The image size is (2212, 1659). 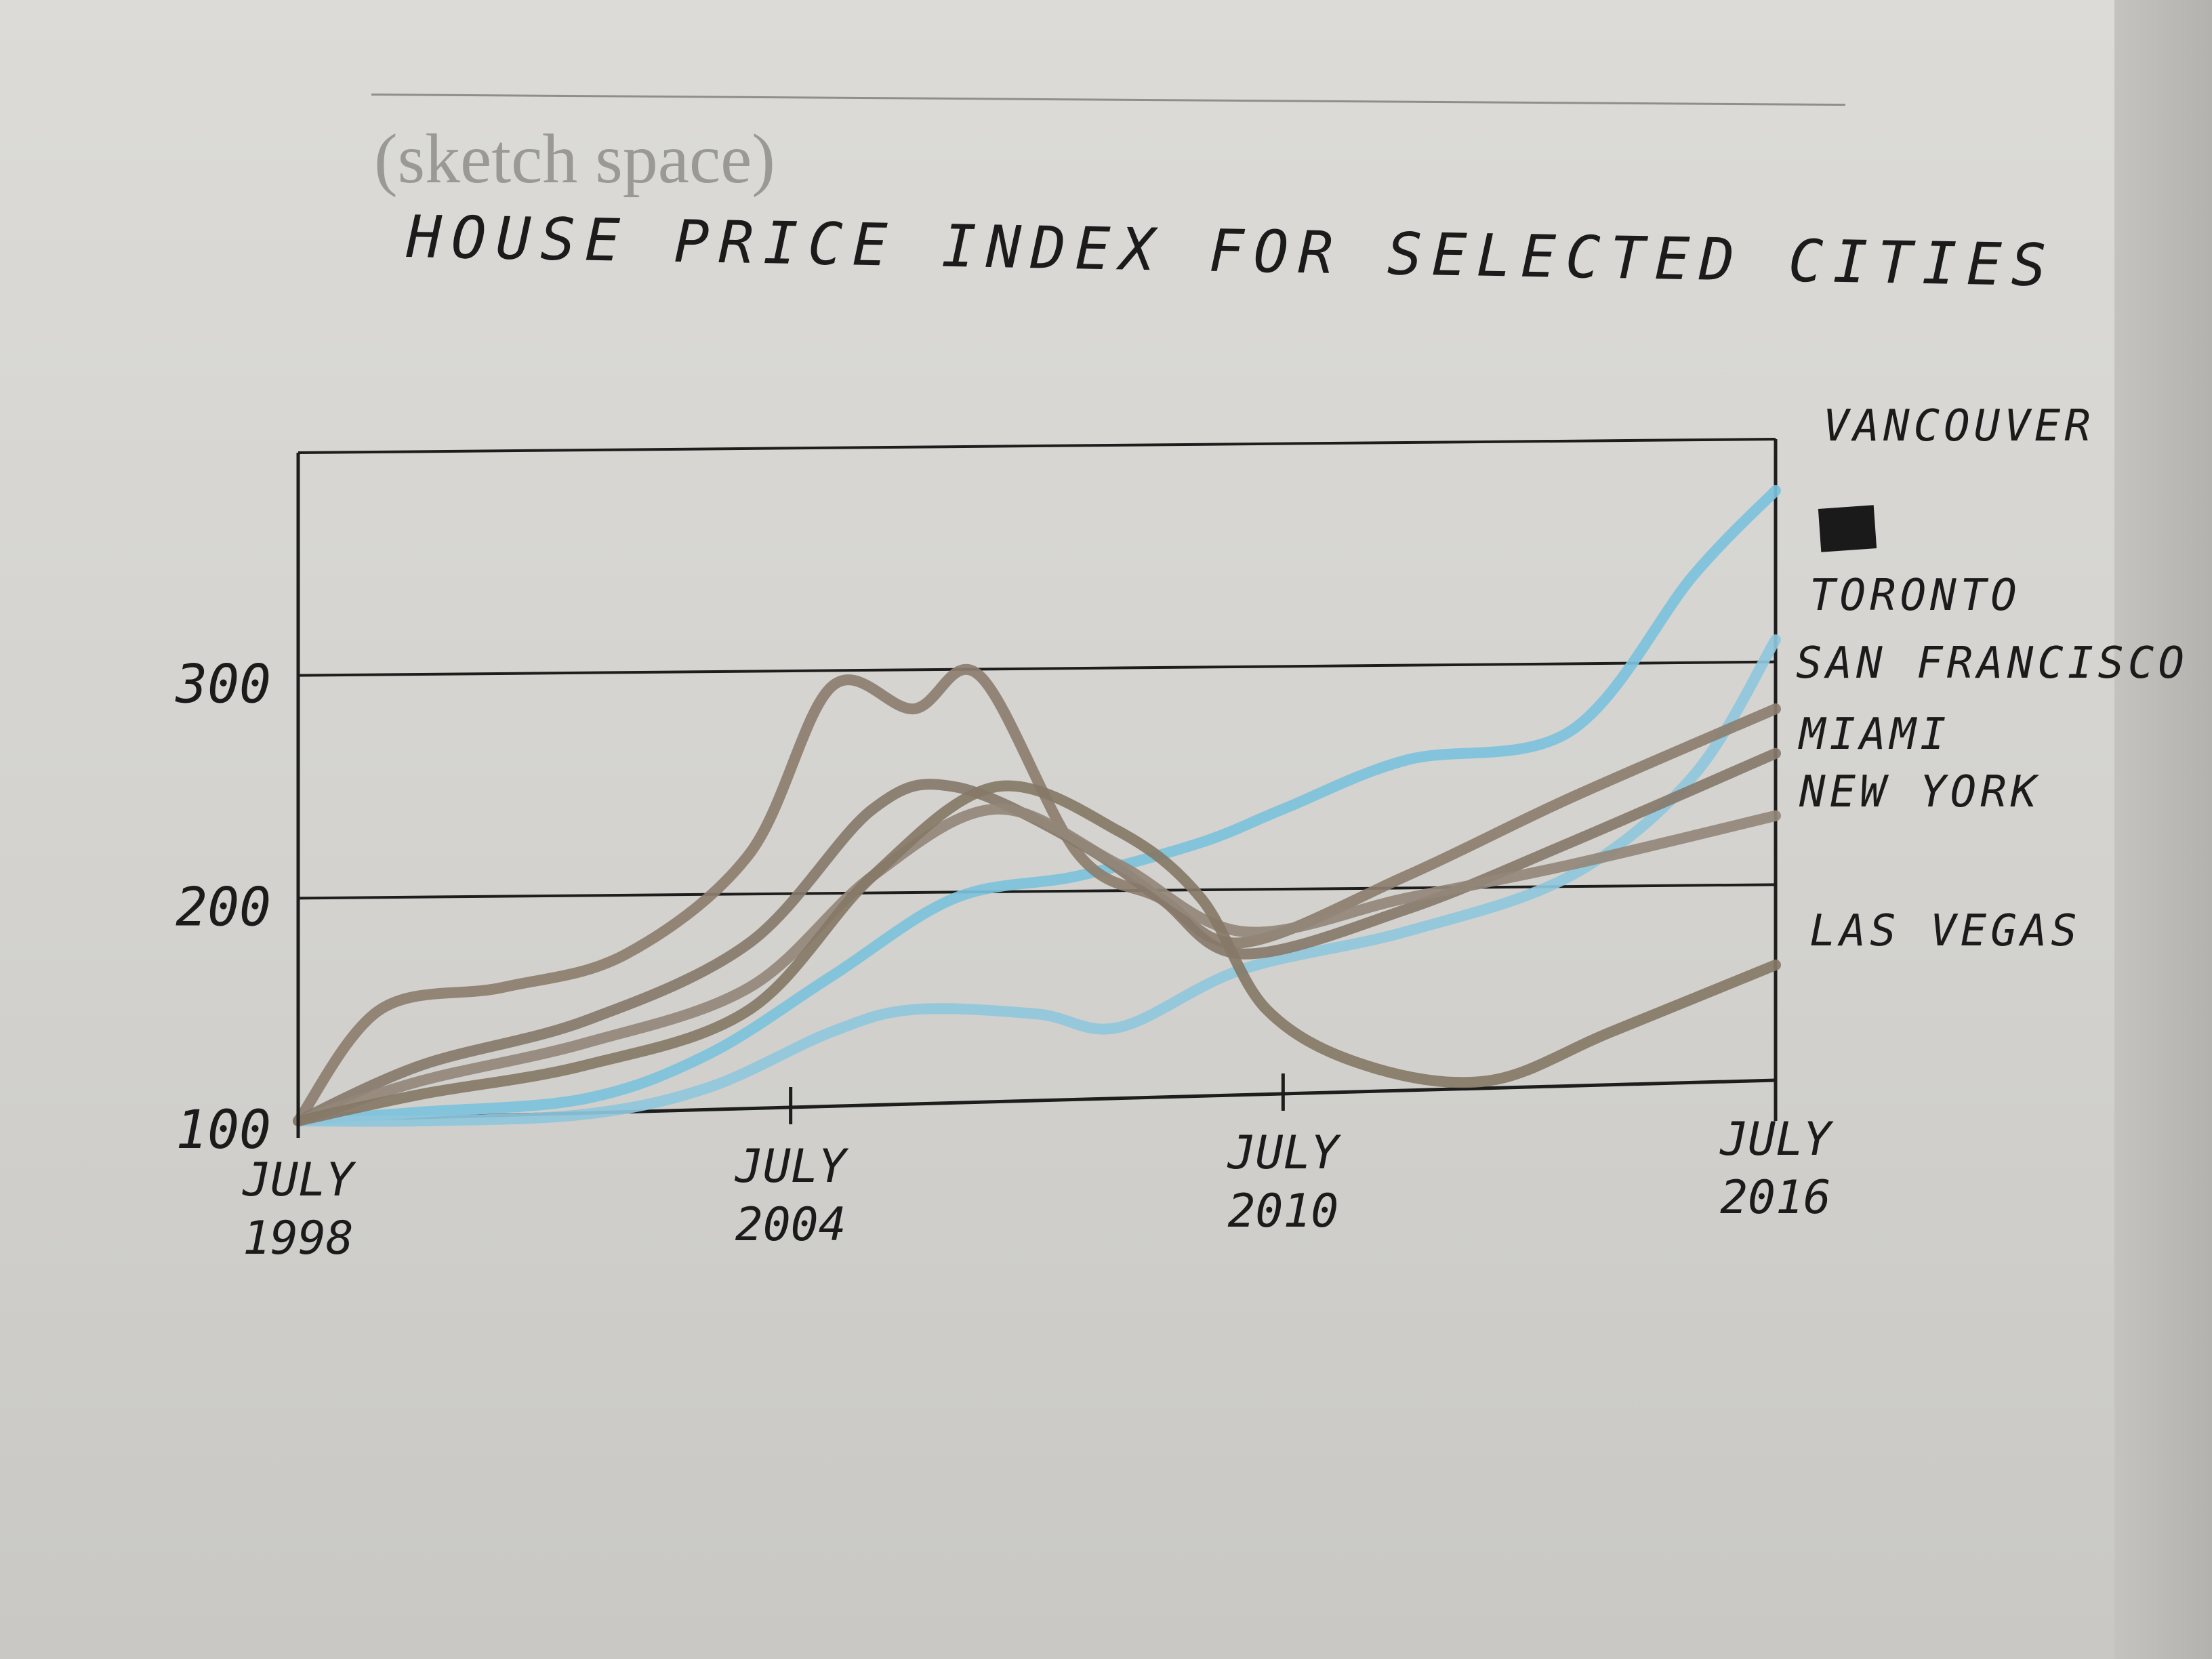 I want to click on series-line-las-vegas, so click(x=1037, y=953).